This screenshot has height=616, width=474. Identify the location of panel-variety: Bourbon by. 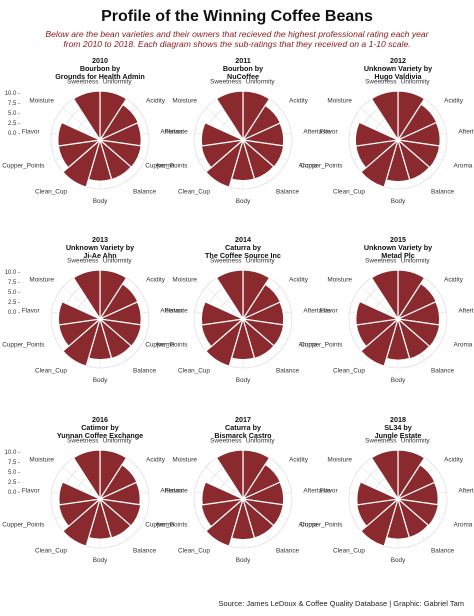
(243, 68).